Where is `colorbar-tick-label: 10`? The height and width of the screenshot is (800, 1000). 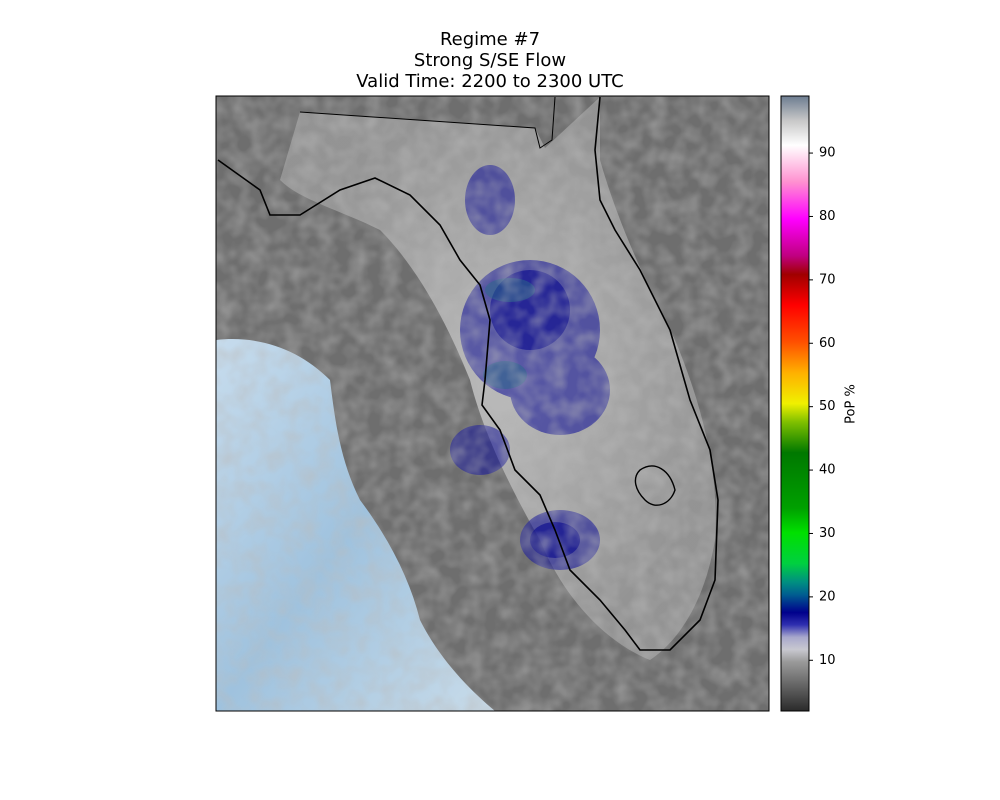 colorbar-tick-label: 10 is located at coordinates (827, 660).